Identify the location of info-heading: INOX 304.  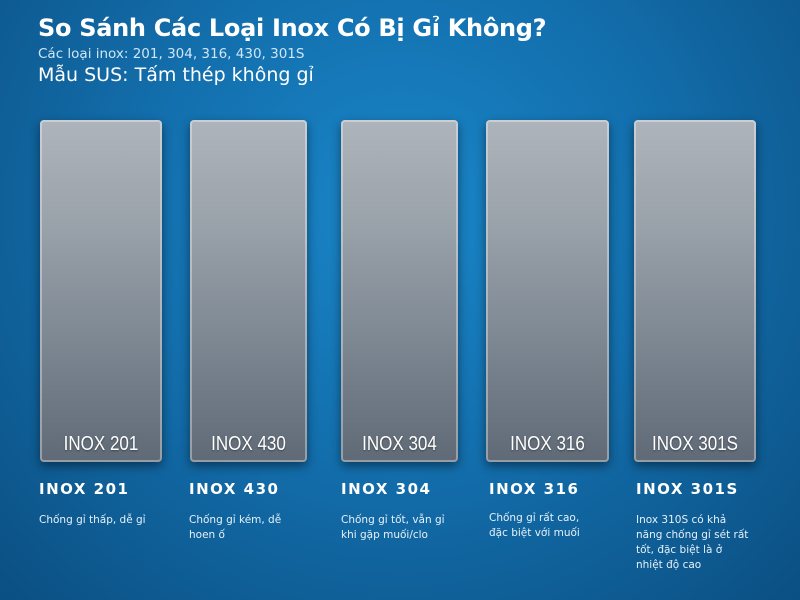
(386, 489).